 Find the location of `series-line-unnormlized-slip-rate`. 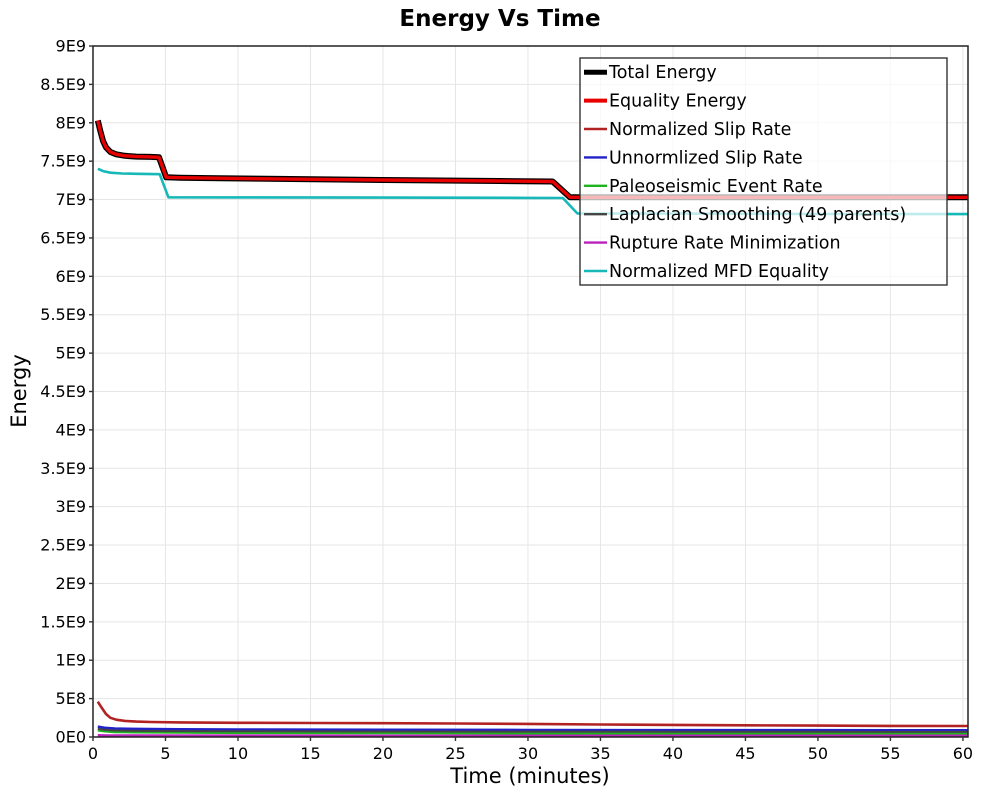

series-line-unnormlized-slip-rate is located at coordinates (532, 728).